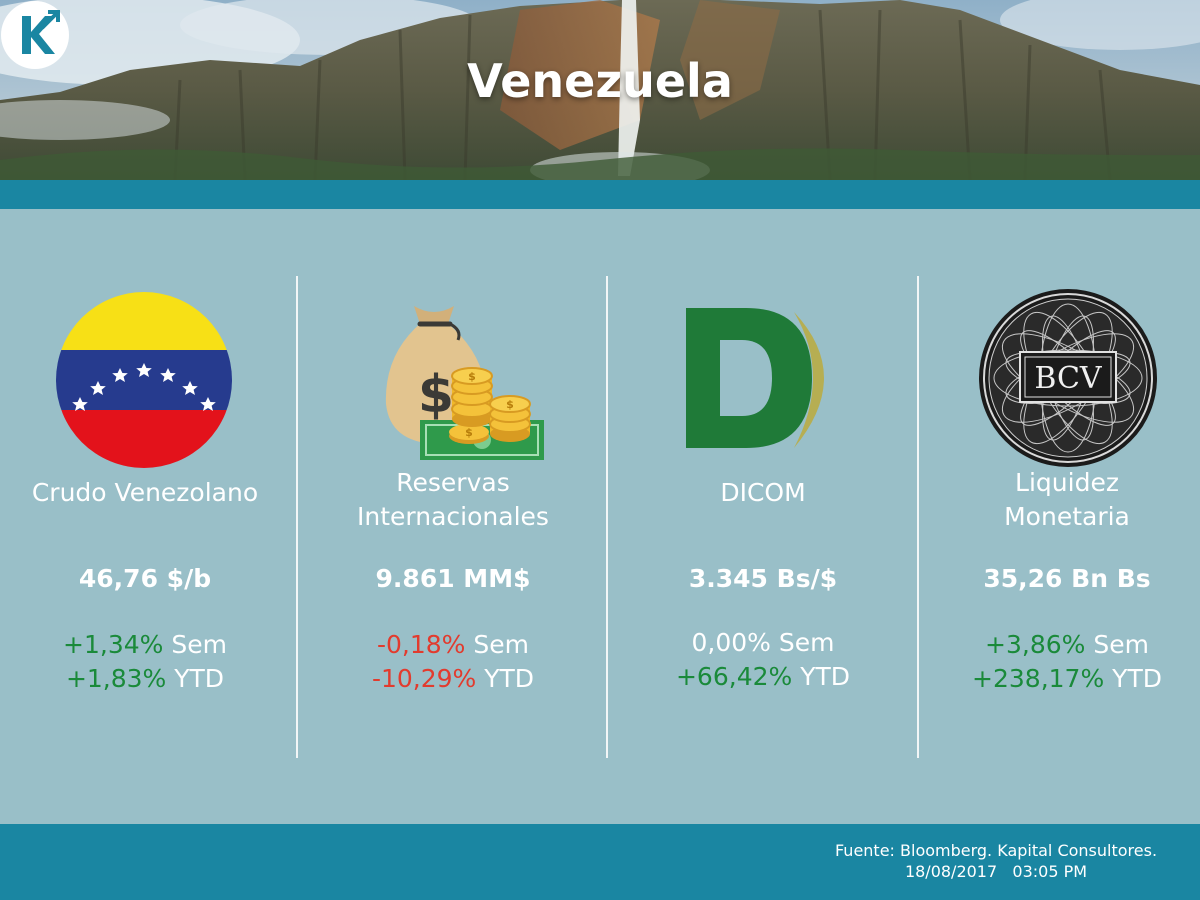  What do you see at coordinates (996, 871) in the screenshot?
I see `timestamp: 18/08/2017 03:05 PM` at bounding box center [996, 871].